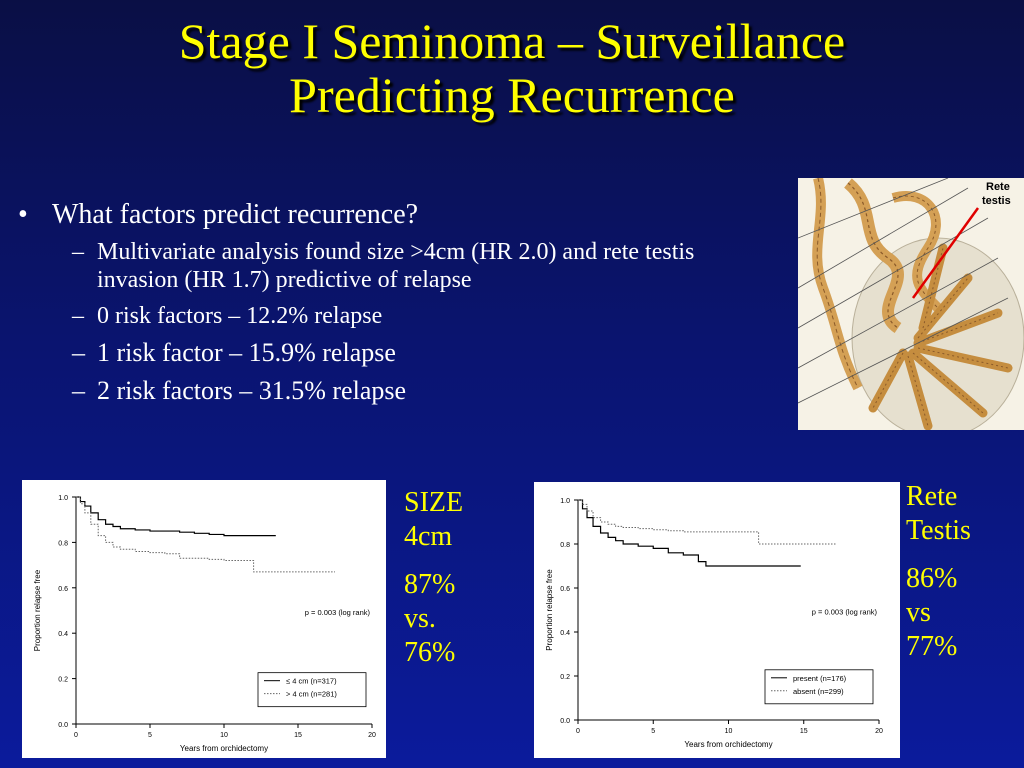  I want to click on sub-bullet: – 0 risk factors – 12.2% relapse, so click(430, 316).